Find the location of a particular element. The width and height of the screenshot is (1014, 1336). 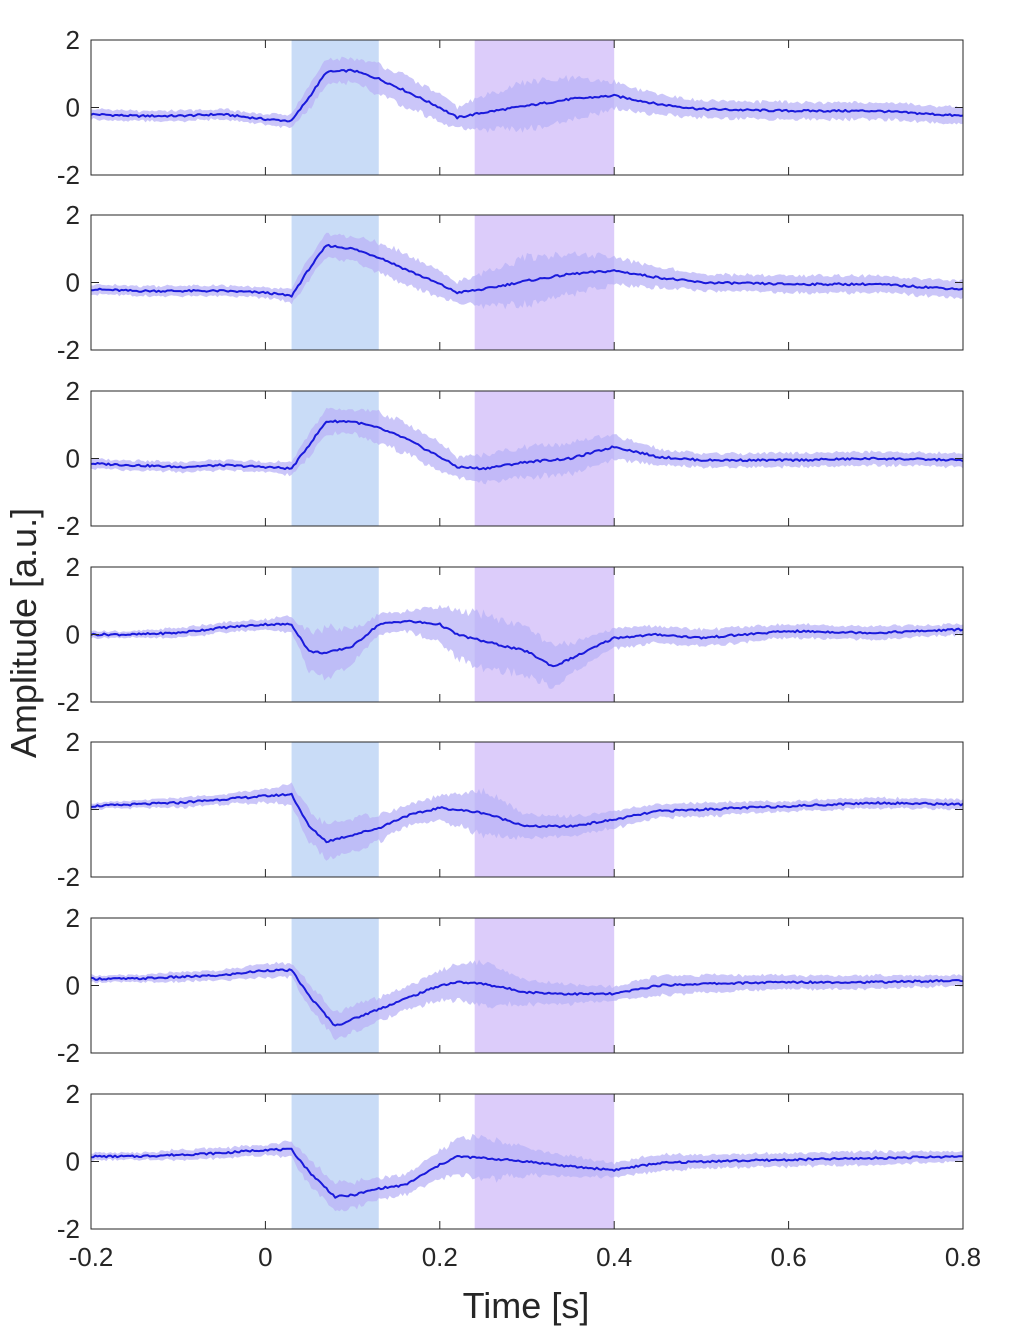

x-axis-label: Time [s] is located at coordinates (526, 1305).